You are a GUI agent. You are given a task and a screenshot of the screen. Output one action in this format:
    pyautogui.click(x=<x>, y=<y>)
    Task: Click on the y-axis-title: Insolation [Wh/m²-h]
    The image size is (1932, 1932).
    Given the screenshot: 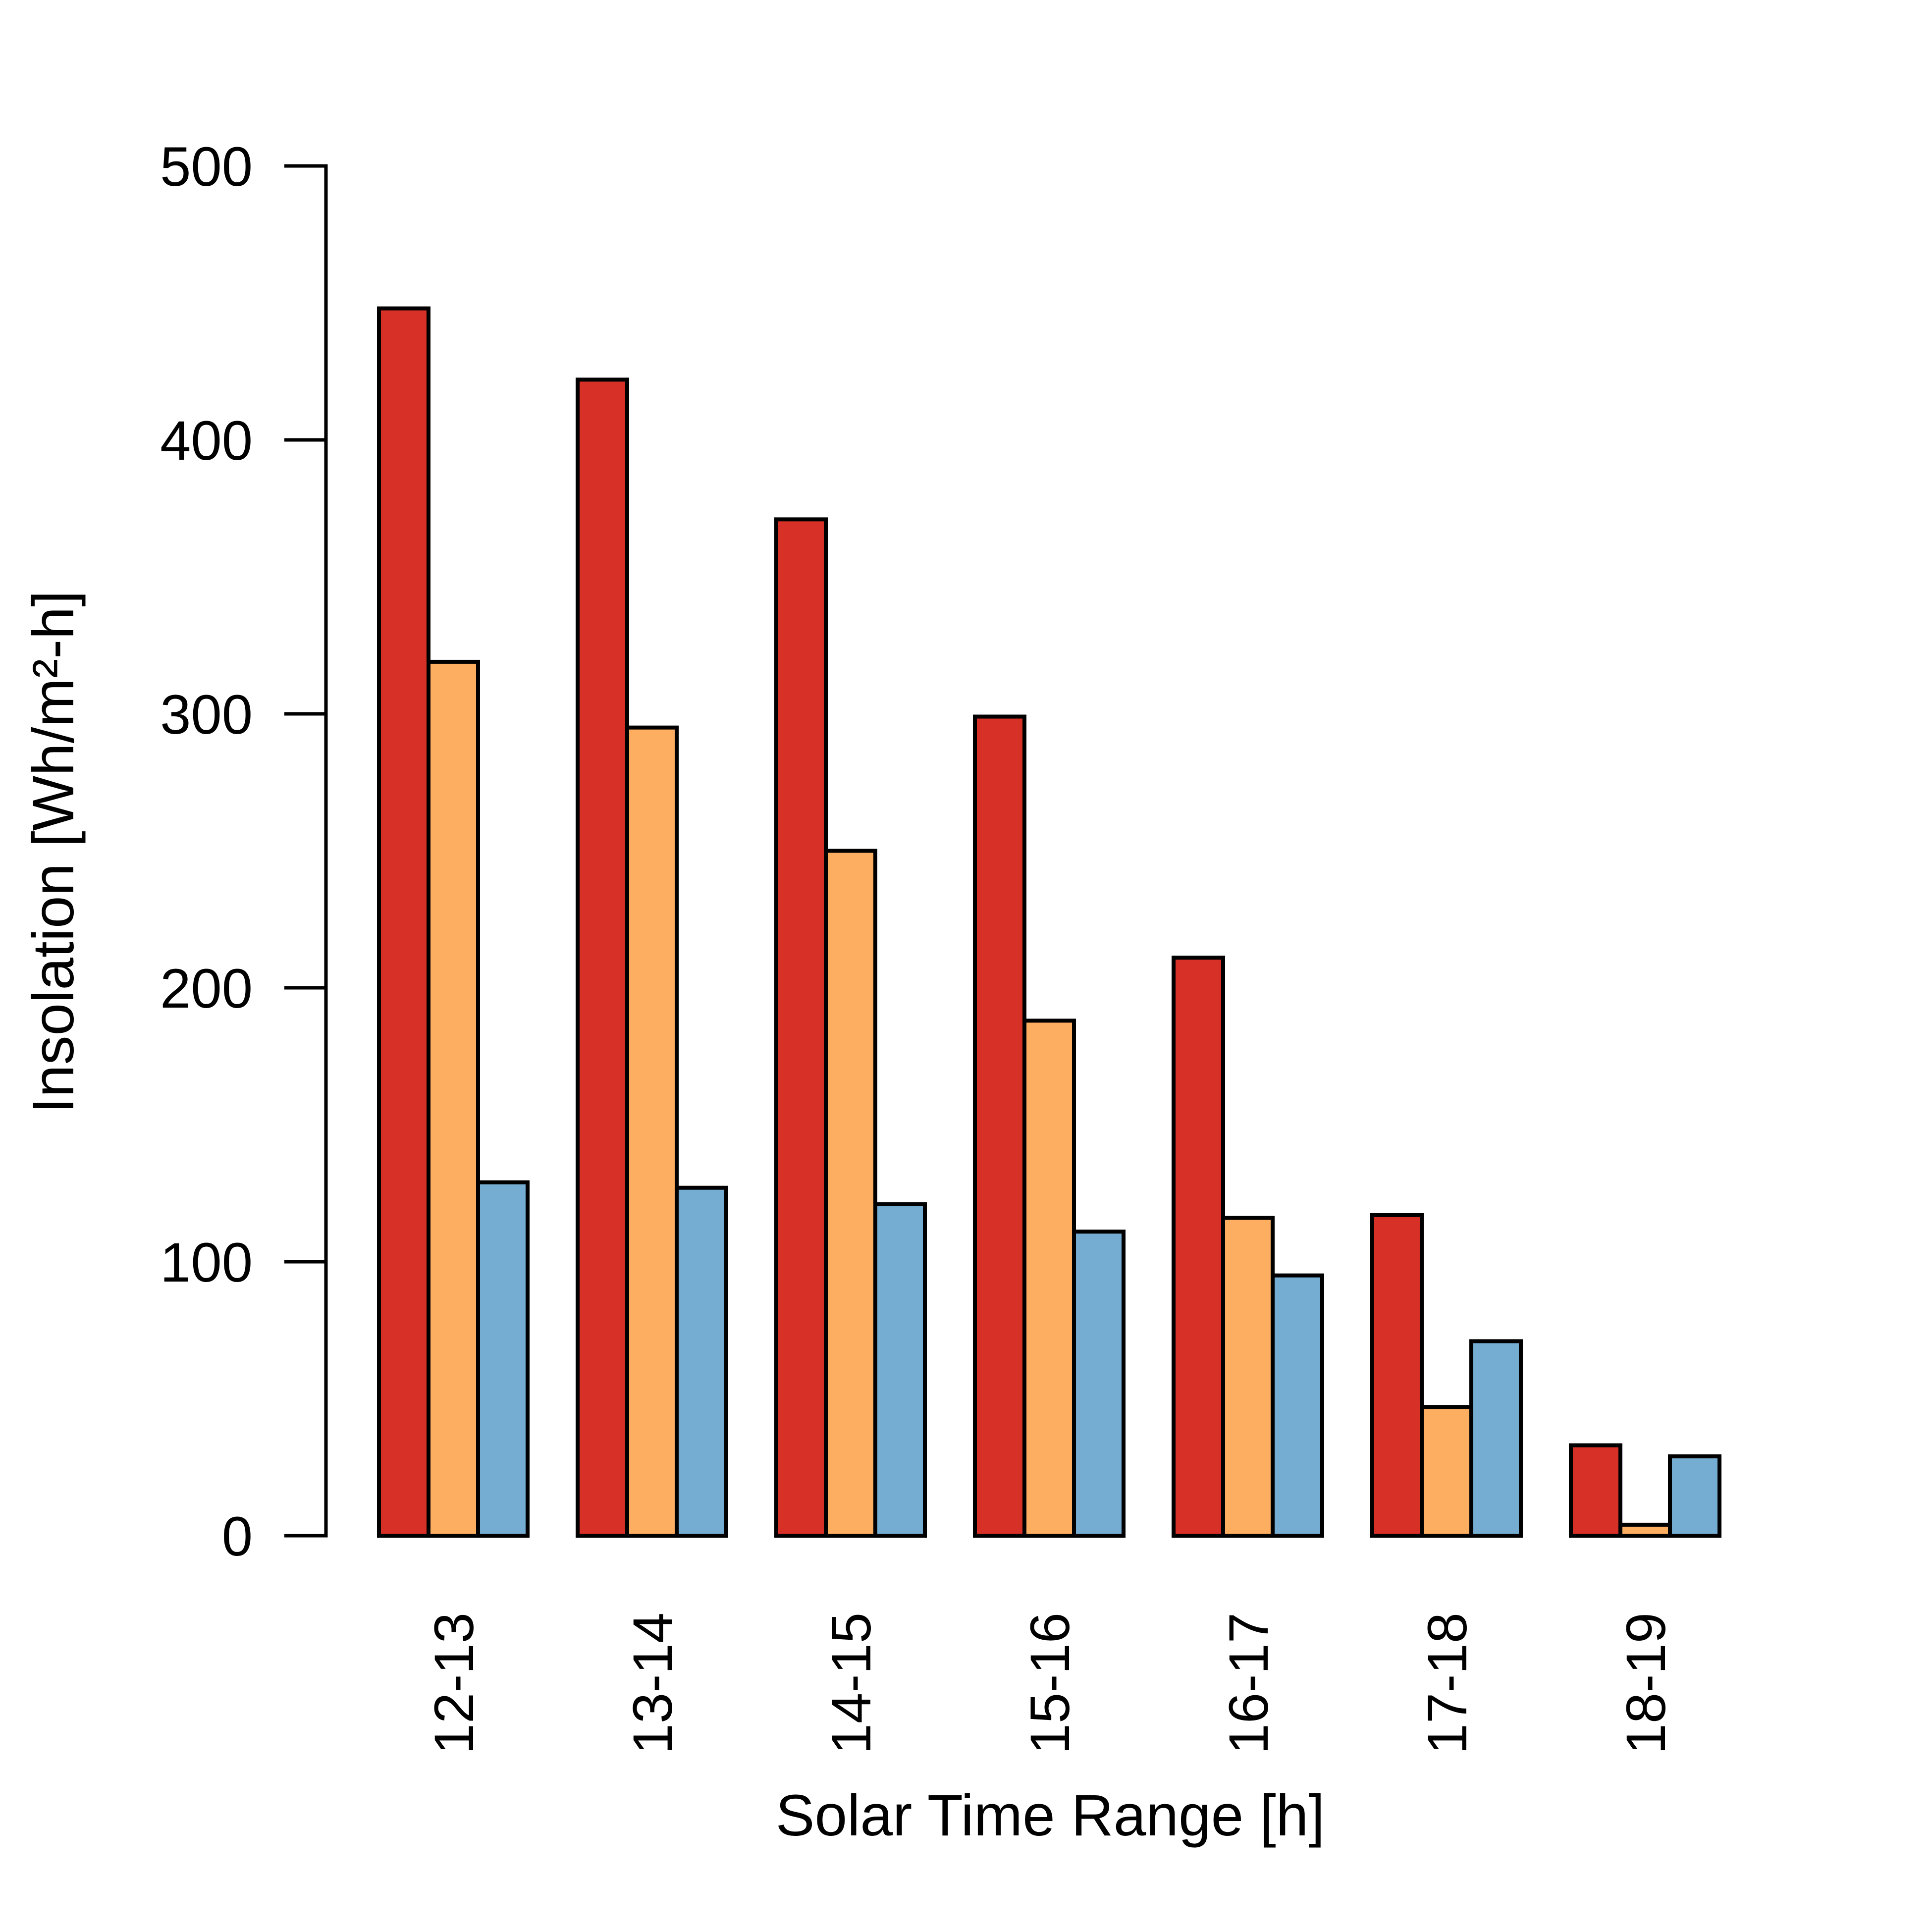 What is the action you would take?
    pyautogui.click(x=53, y=852)
    